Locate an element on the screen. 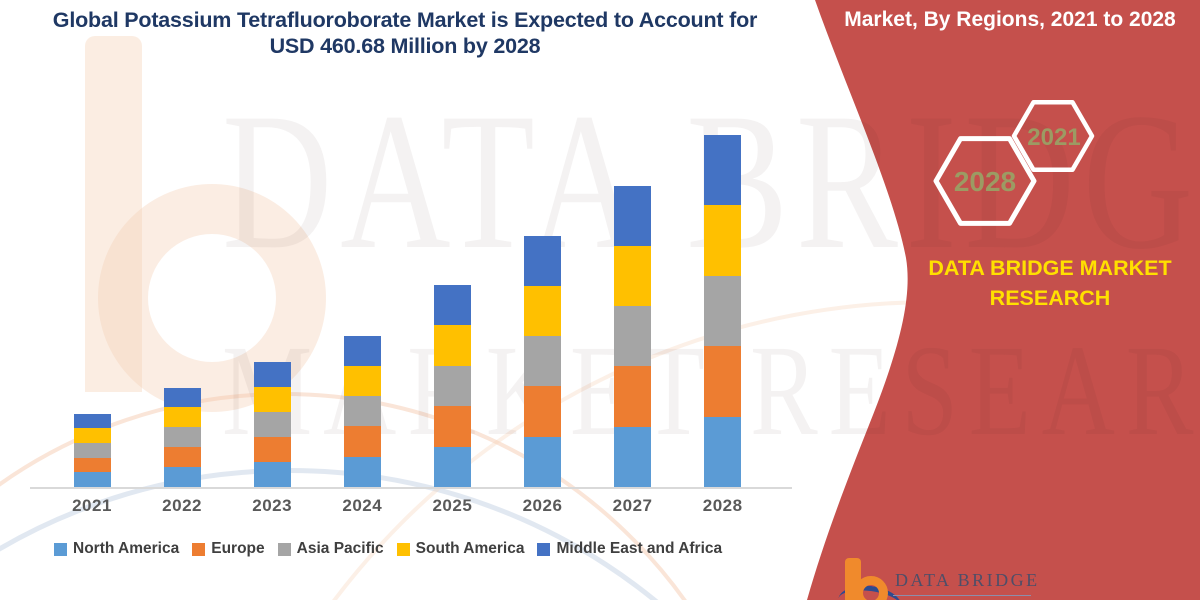  bar-segment-2026-asia-pacific is located at coordinates (542, 361).